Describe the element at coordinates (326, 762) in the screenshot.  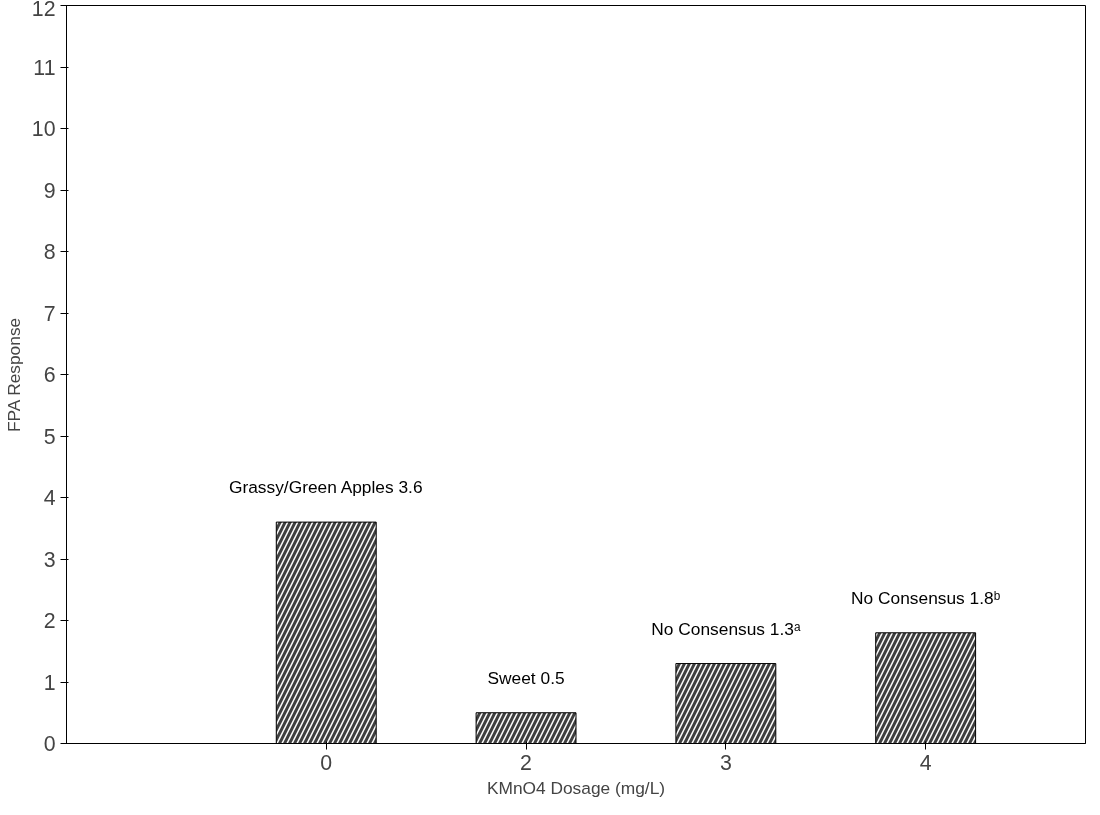
I see `x-tick-label: 0` at that location.